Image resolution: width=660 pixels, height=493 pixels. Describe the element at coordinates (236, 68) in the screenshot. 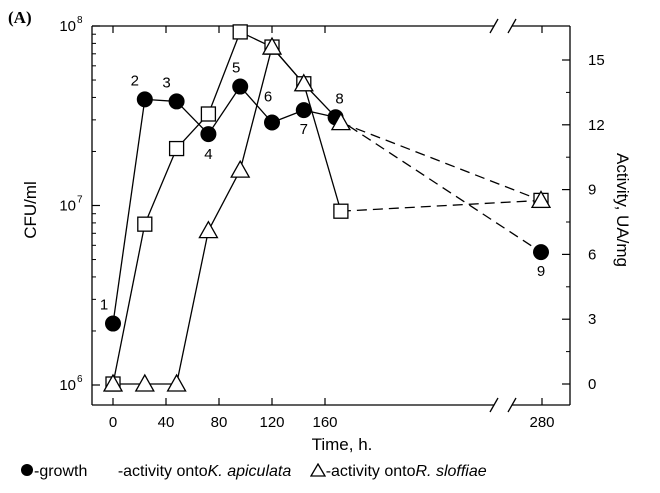

I see `growth-point-label: 5` at that location.